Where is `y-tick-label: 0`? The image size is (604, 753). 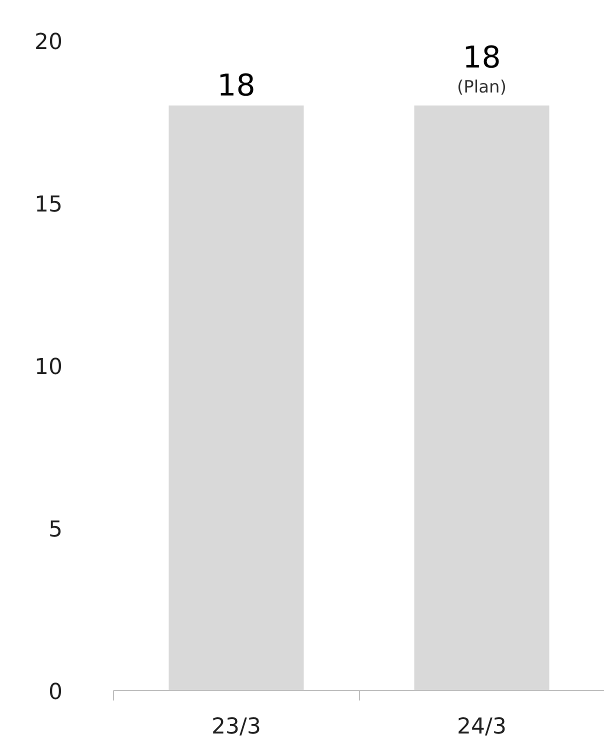 y-tick-label: 0 is located at coordinates (55, 692).